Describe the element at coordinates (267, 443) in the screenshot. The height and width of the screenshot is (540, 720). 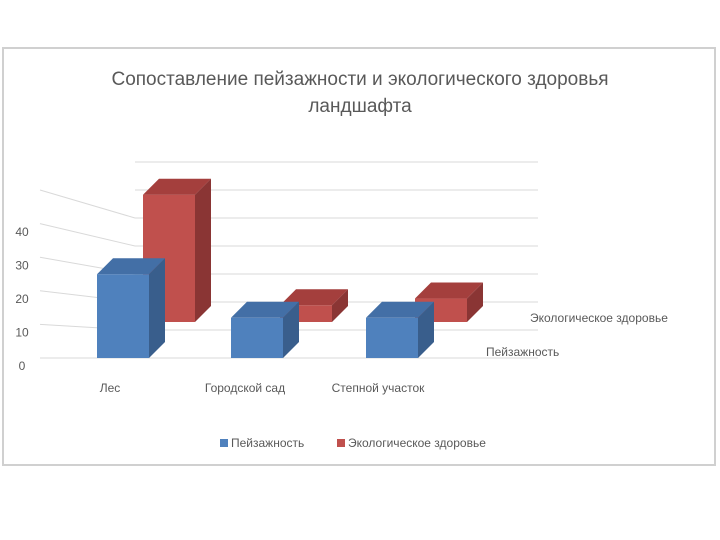
I see `legend-label-landscape: Пейзажность` at that location.